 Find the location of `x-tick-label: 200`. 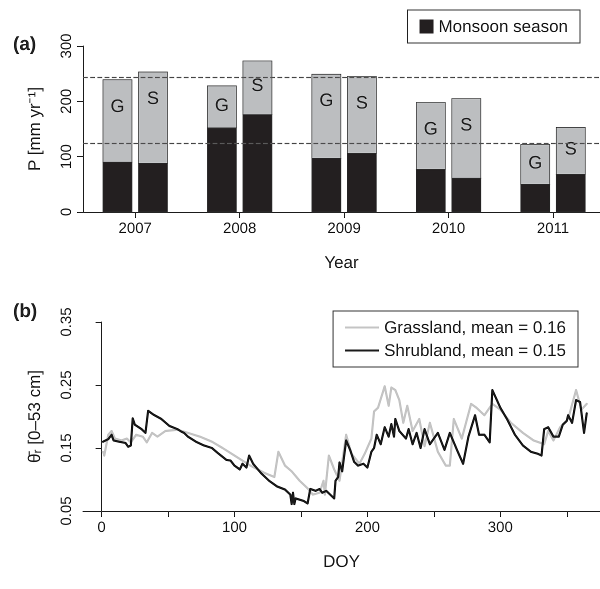

x-tick-label: 200 is located at coordinates (367, 527).